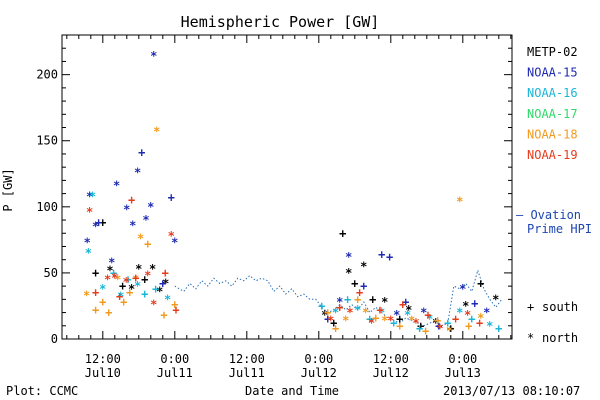  Describe the element at coordinates (552, 134) in the screenshot. I see `legend-entry: NOAA-18` at that location.